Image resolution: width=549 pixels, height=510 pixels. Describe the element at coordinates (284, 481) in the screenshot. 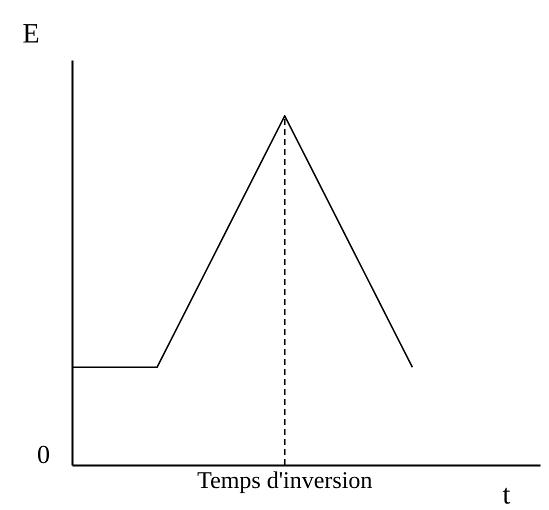

I see `text: Temps d'inversion` at that location.